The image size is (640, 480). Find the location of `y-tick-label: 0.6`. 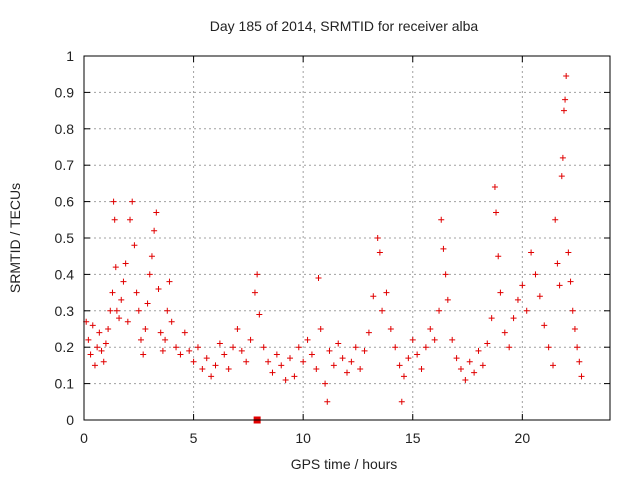

y-tick-label: 0.6 is located at coordinates (65, 202).